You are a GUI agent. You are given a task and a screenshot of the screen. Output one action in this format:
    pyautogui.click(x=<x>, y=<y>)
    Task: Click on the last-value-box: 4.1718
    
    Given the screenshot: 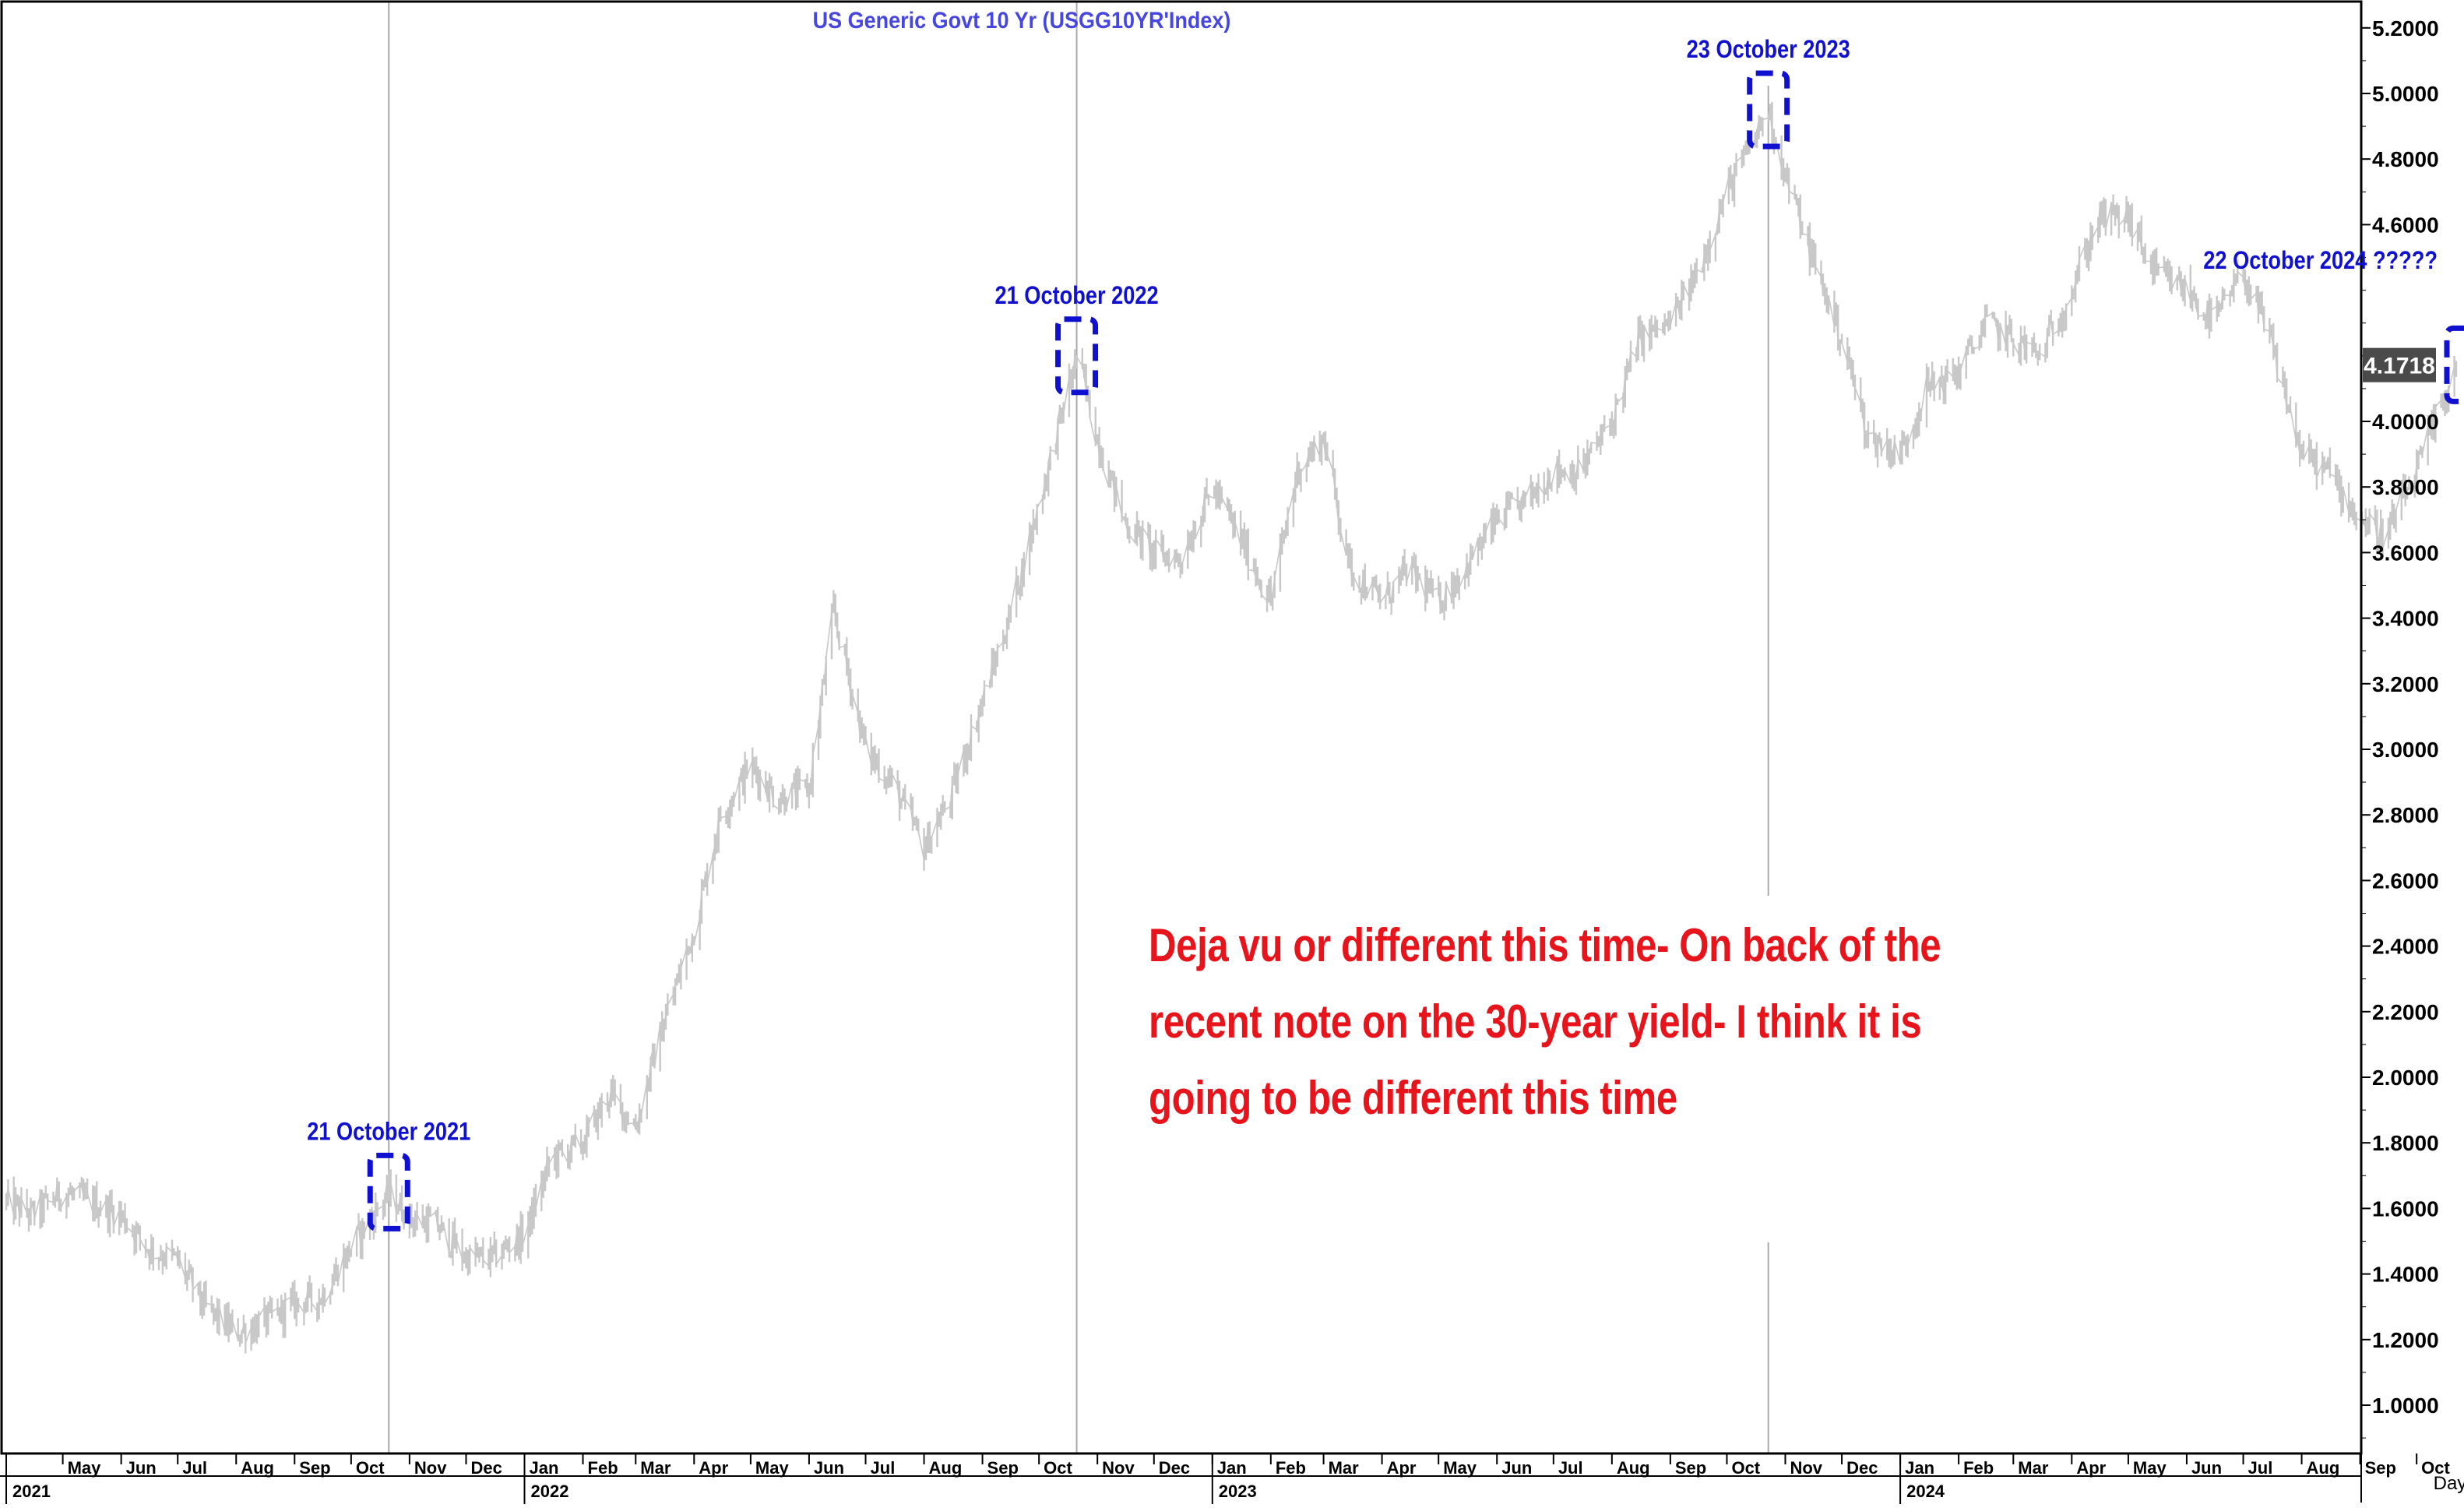 What is the action you would take?
    pyautogui.click(x=2399, y=364)
    